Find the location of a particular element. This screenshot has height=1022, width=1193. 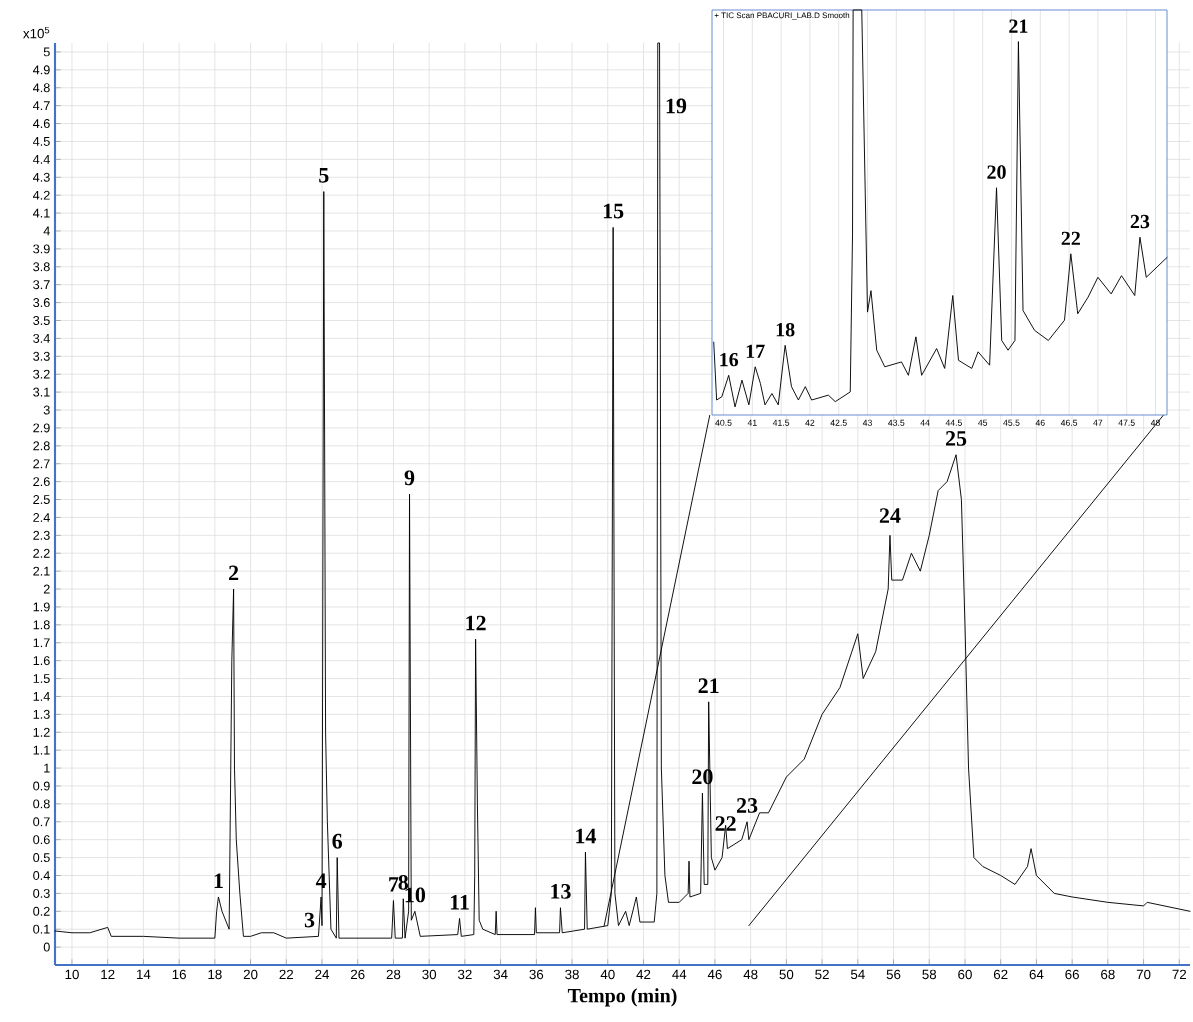

y-tick-label: 4.6 is located at coordinates (41, 124).